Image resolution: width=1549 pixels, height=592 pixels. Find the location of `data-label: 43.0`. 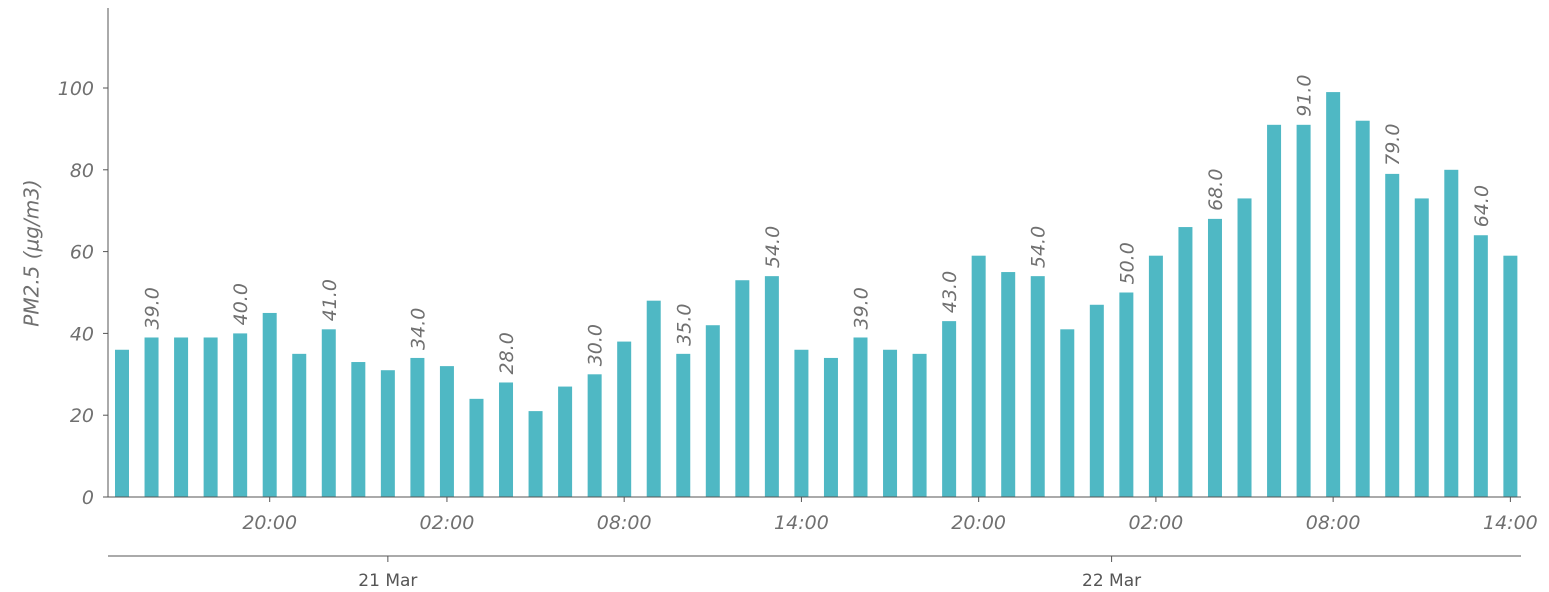

data-label: 43.0 is located at coordinates (950, 292).